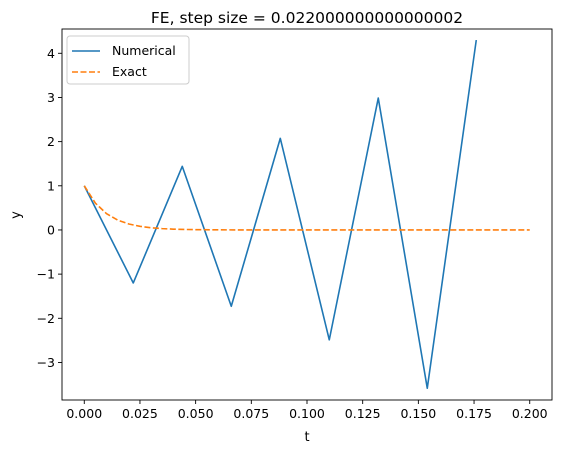 This screenshot has width=565, height=455. I want to click on y-tick-label: 2, so click(51, 141).